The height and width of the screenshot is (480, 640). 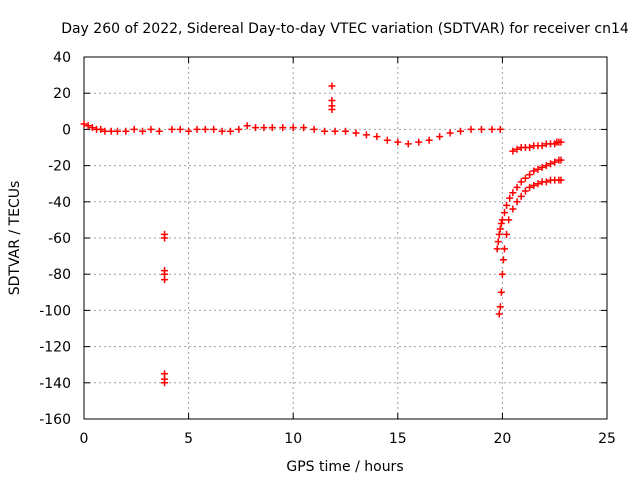 I want to click on x-tick-label: 10, so click(x=293, y=439).